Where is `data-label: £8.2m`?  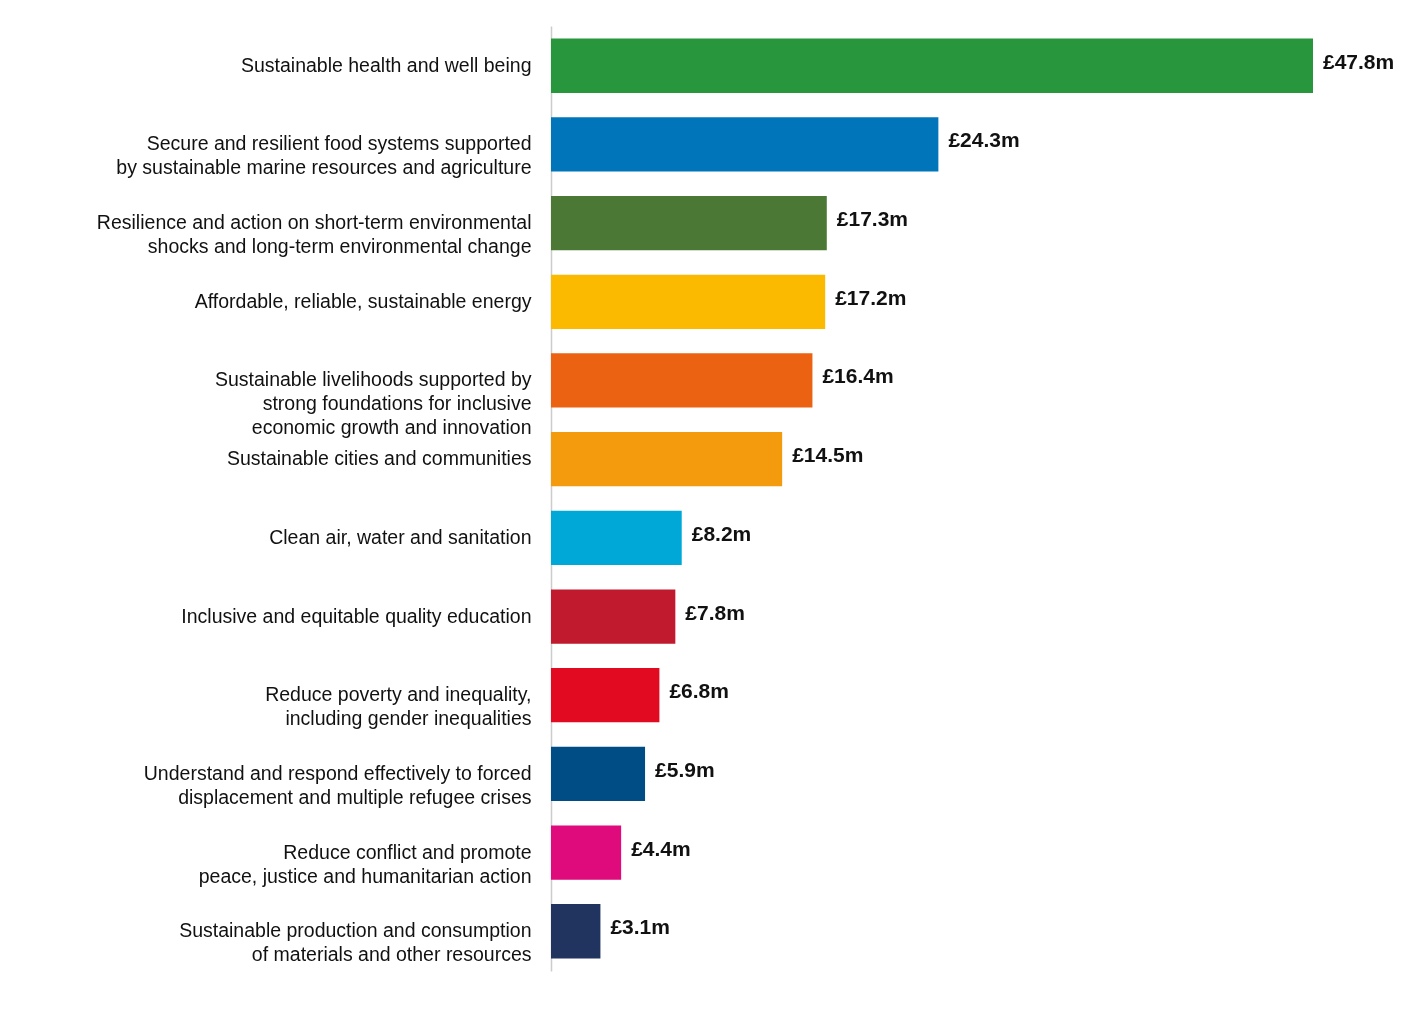 data-label: £8.2m is located at coordinates (721, 533).